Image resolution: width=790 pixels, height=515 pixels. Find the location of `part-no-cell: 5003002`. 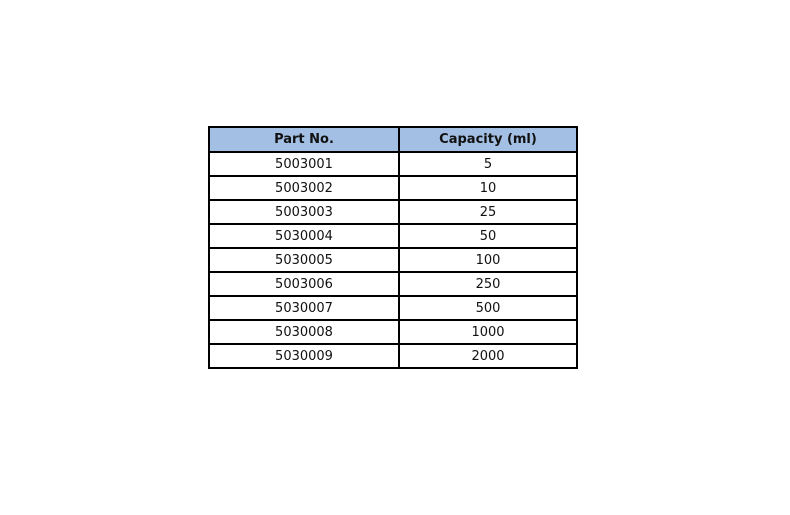

part-no-cell: 5003002 is located at coordinates (304, 188).